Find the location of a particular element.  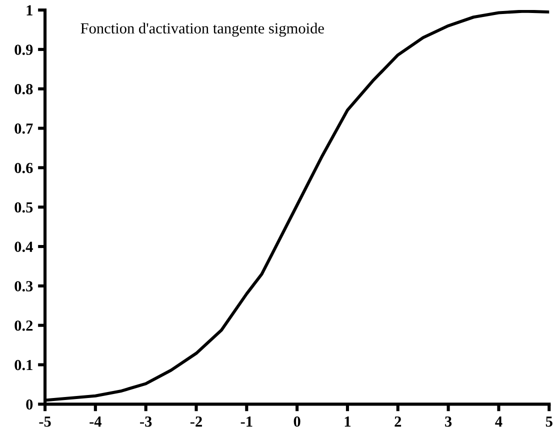

x-tick-label: 5 is located at coordinates (549, 421).